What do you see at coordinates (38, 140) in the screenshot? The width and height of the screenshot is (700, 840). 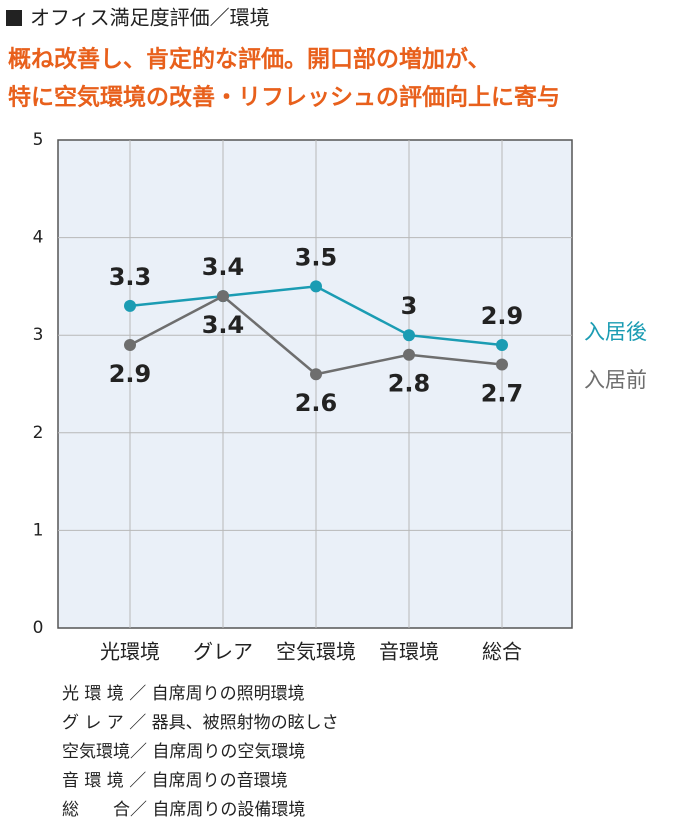 I see `y-tick-label: 5` at bounding box center [38, 140].